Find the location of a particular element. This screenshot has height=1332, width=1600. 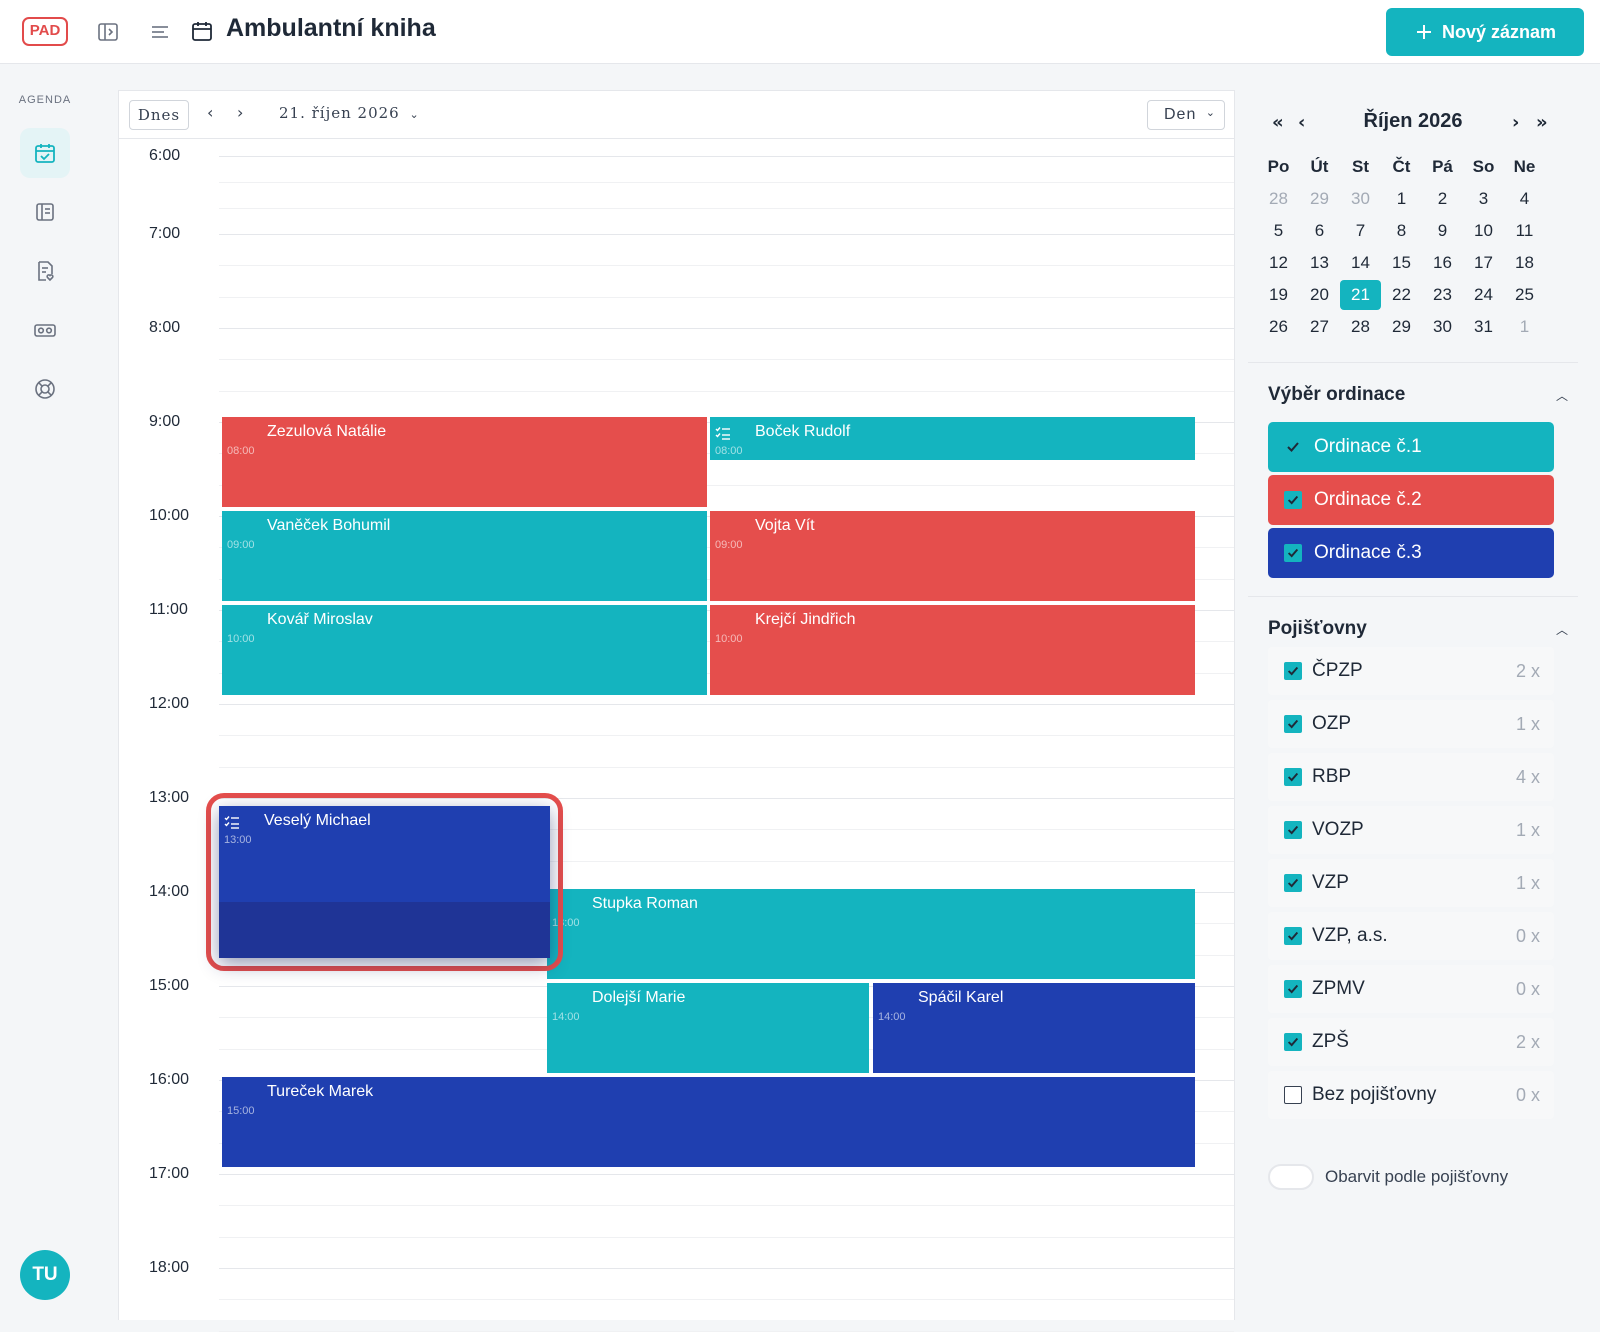

day-cell: 18 is located at coordinates (1524, 262).